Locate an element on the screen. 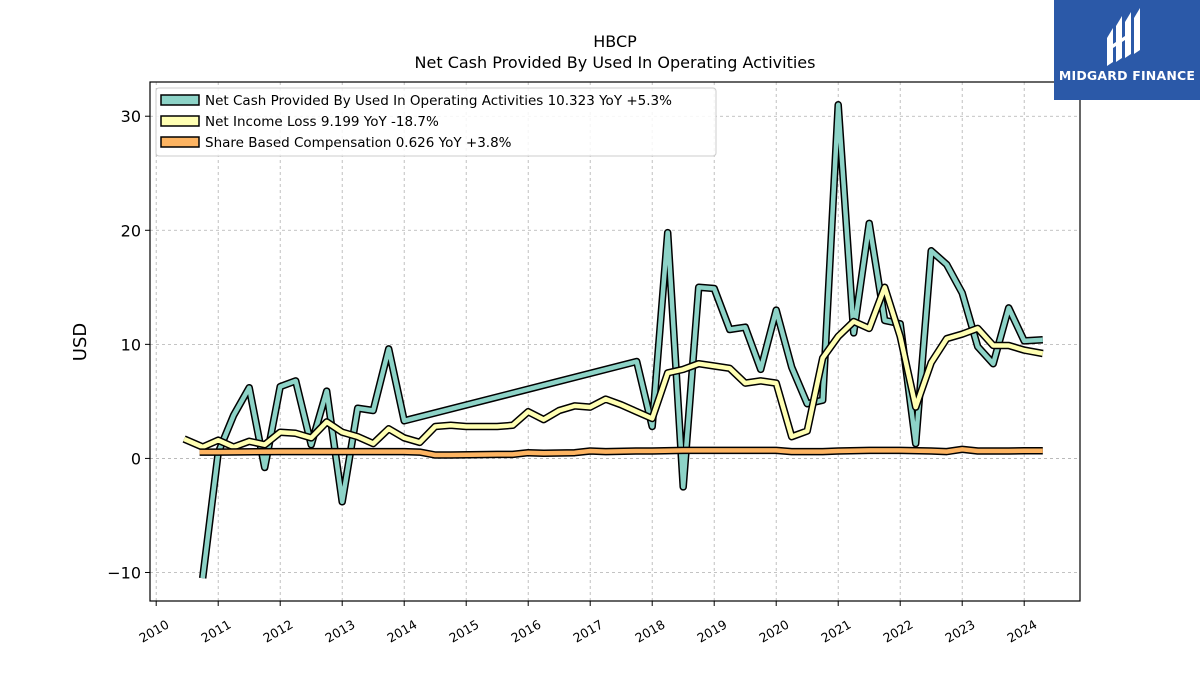 The height and width of the screenshot is (675, 1200). y-tick-label: 30 is located at coordinates (131, 116).